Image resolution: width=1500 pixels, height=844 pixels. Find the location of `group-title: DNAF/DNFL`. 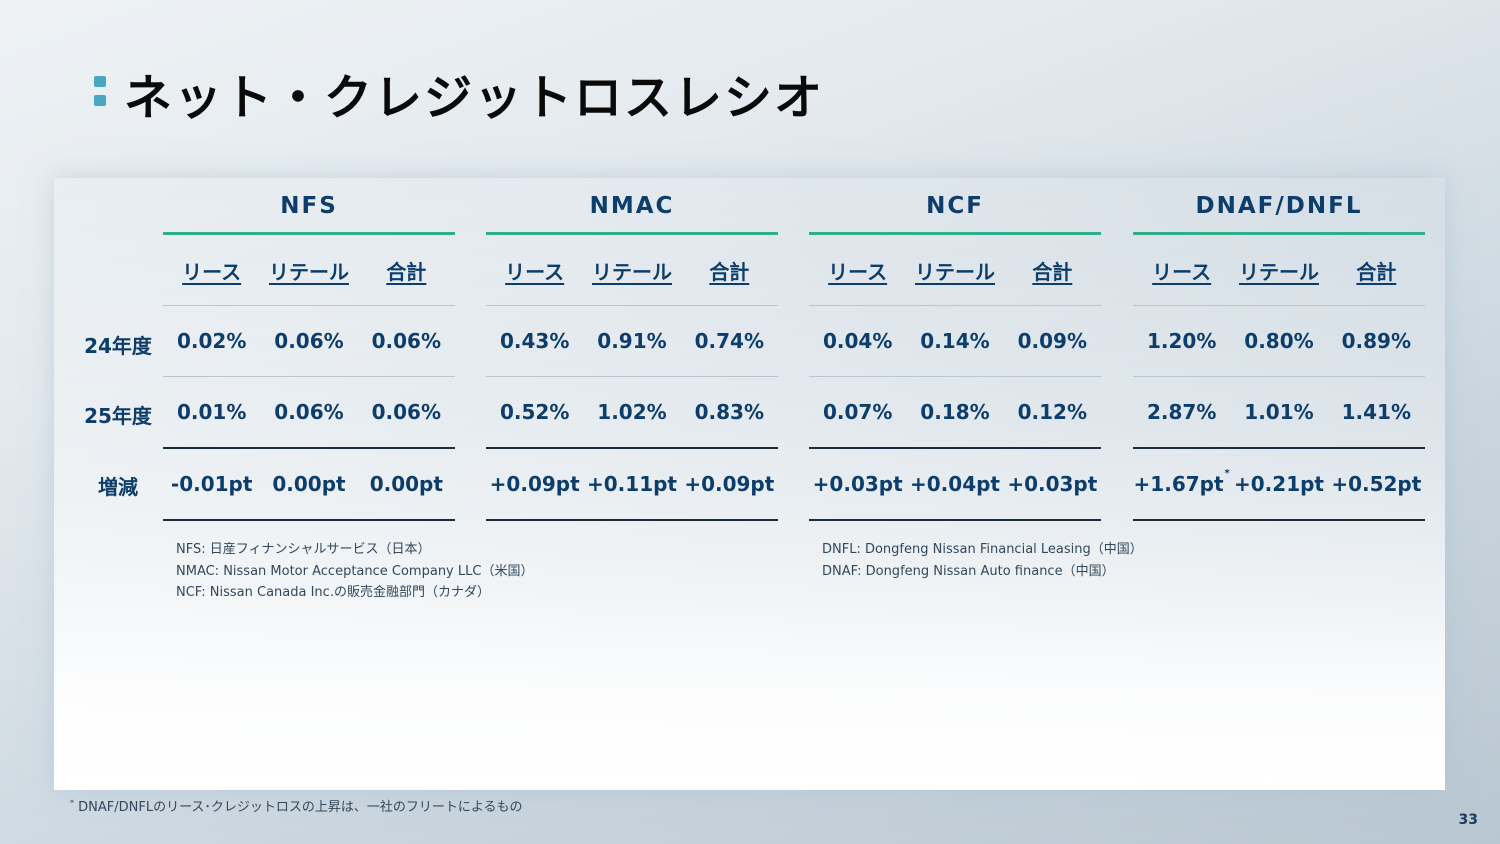

group-title: DNAF/DNFL is located at coordinates (1279, 211).